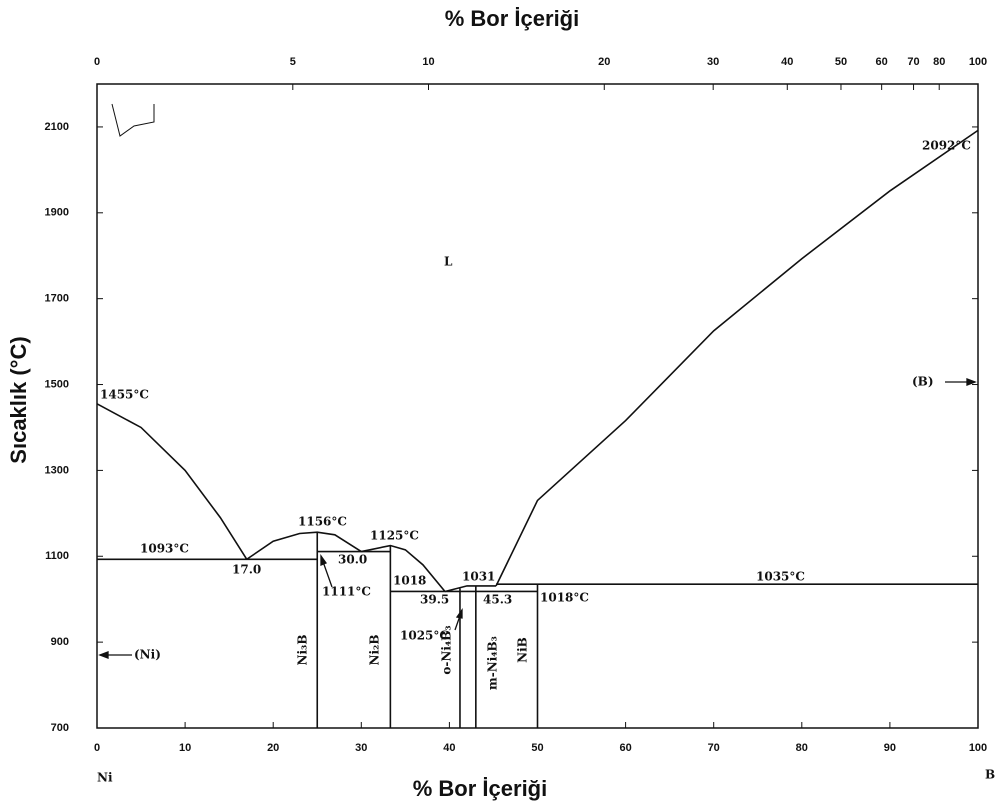  Describe the element at coordinates (428, 62) in the screenshot. I see `x2-tick-label: 10` at that location.